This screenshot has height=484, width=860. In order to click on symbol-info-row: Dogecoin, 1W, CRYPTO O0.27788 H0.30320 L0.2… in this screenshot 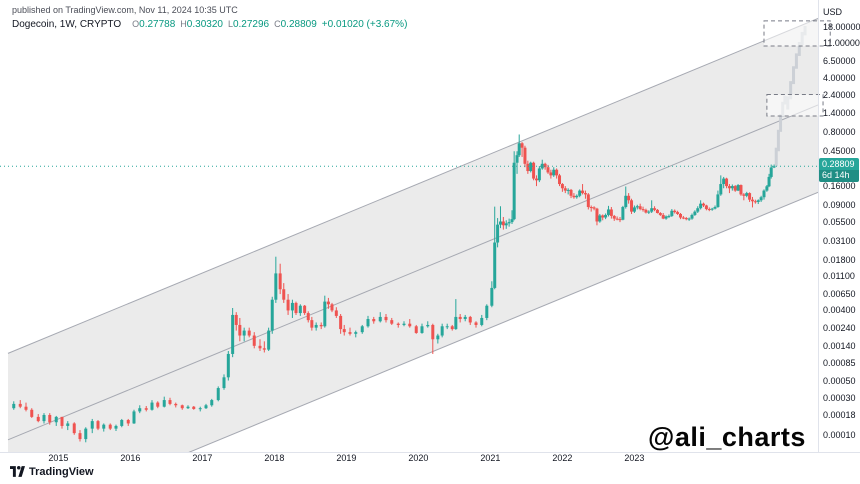, I will do `click(209, 24)`.